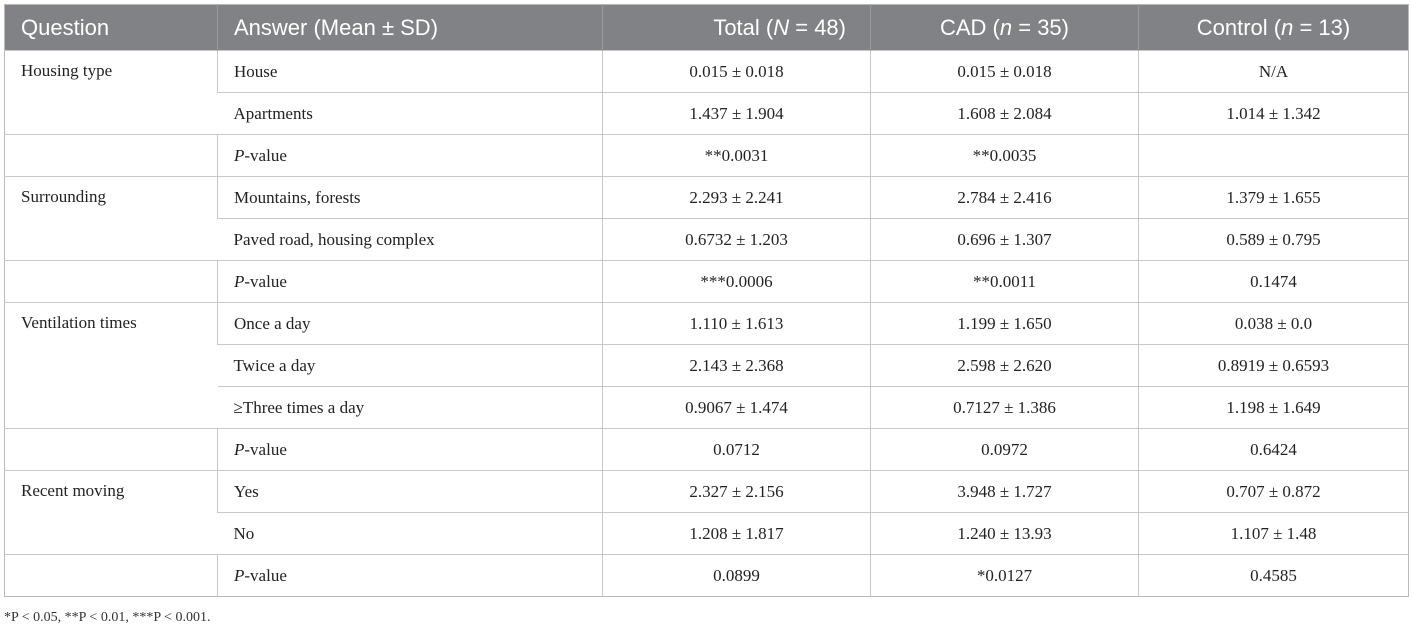 The height and width of the screenshot is (632, 1412). Describe the element at coordinates (1004, 407) in the screenshot. I see `cad-cell: 0.7127 ± 1.386` at that location.